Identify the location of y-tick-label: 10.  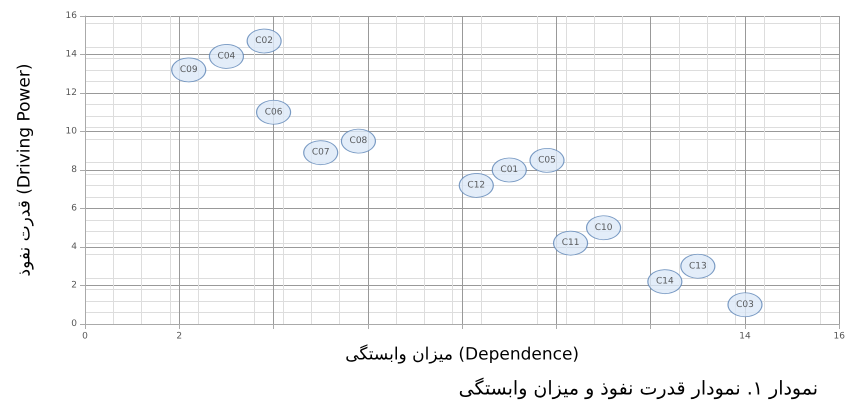
(72, 131).